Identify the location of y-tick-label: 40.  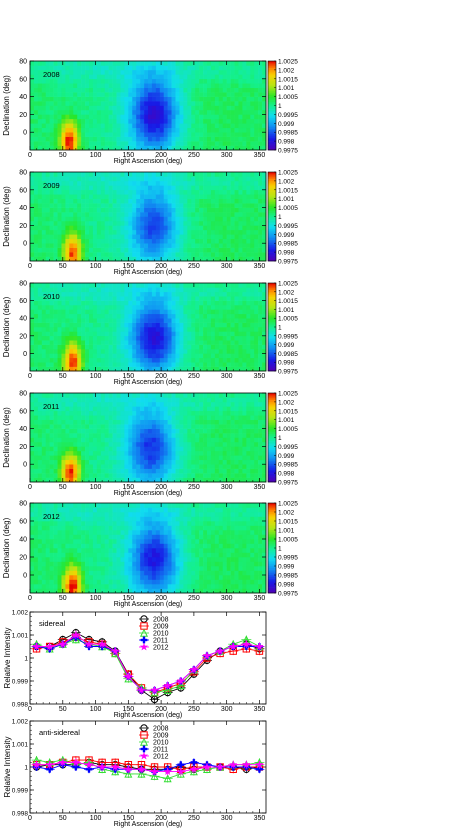
(23, 97).